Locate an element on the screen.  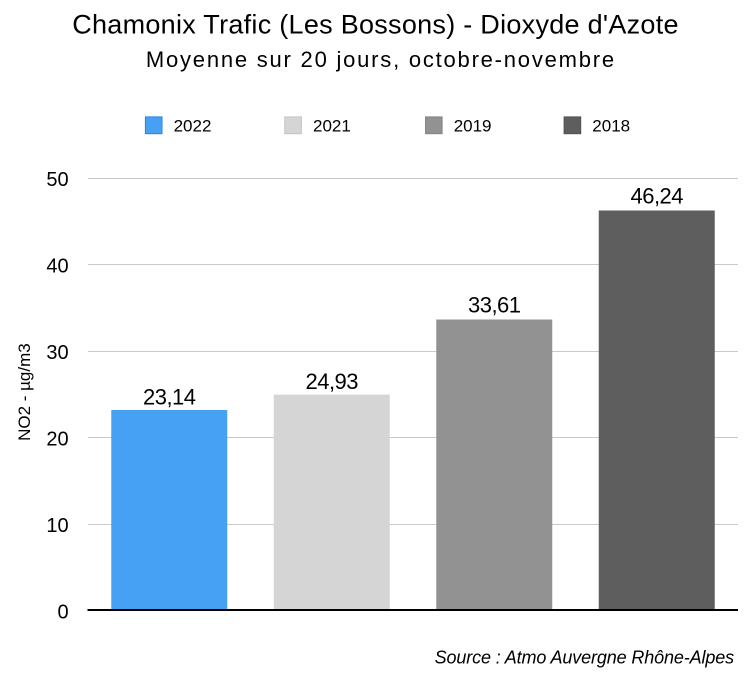
svg-text: 2021 is located at coordinates (332, 126).